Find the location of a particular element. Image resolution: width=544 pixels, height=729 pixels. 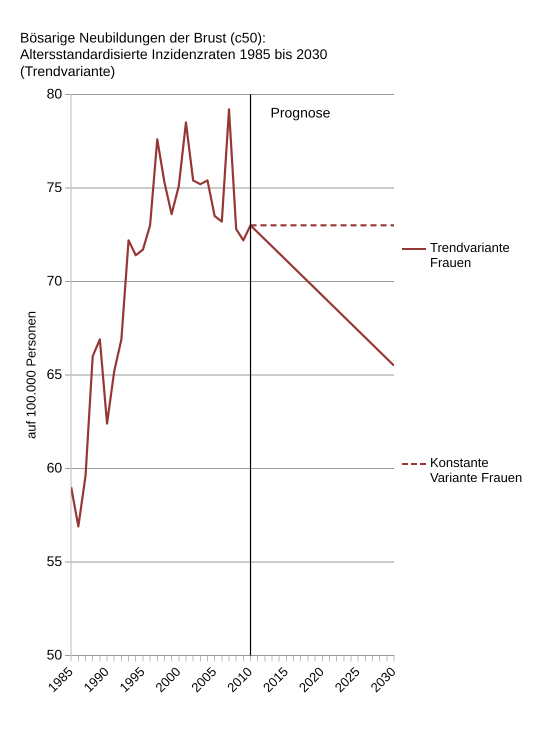

y-tick-label: 55 is located at coordinates (54, 560).